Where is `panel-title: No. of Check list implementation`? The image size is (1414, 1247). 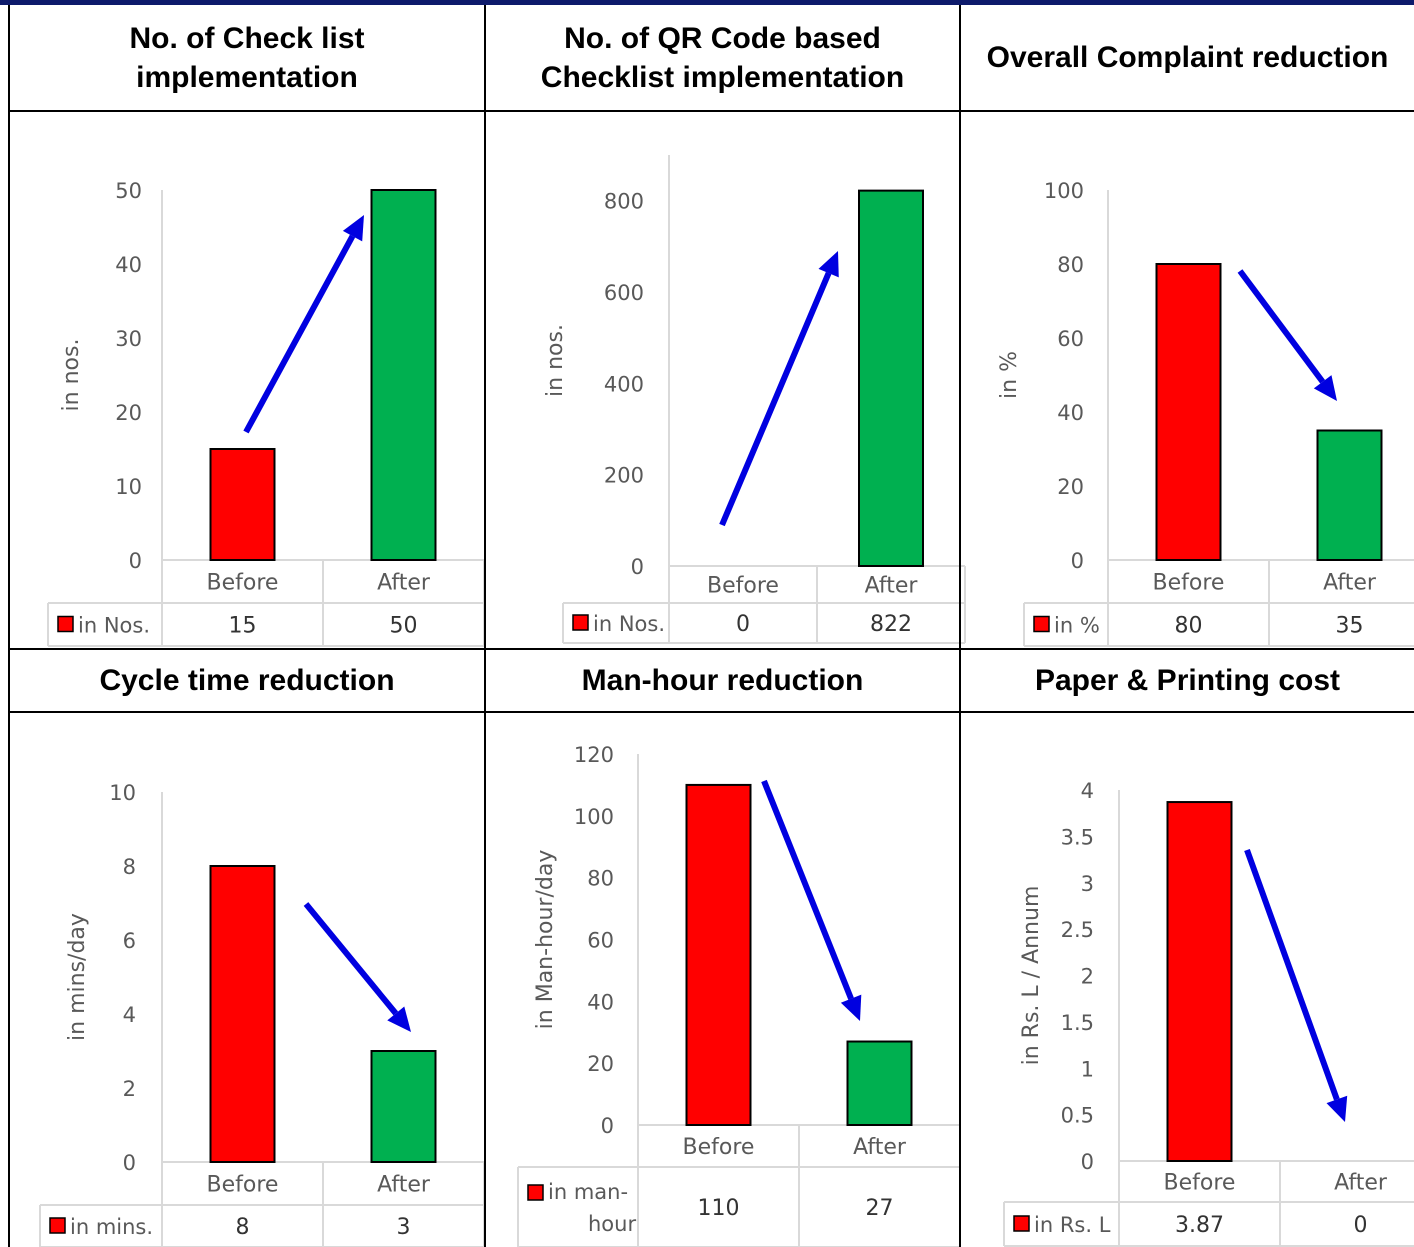 panel-title: No. of Check list implementation is located at coordinates (247, 58).